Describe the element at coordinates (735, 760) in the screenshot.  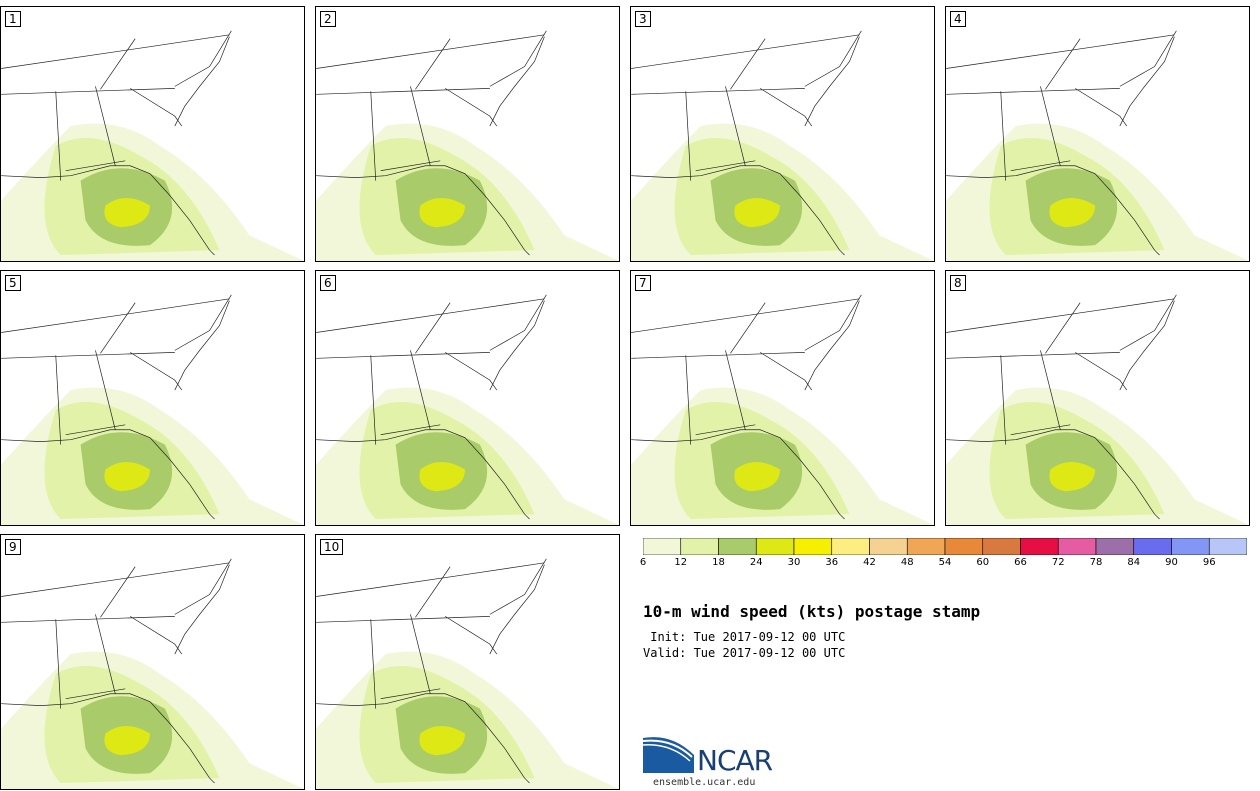
I see `ncar-logo-text: NCAR` at that location.